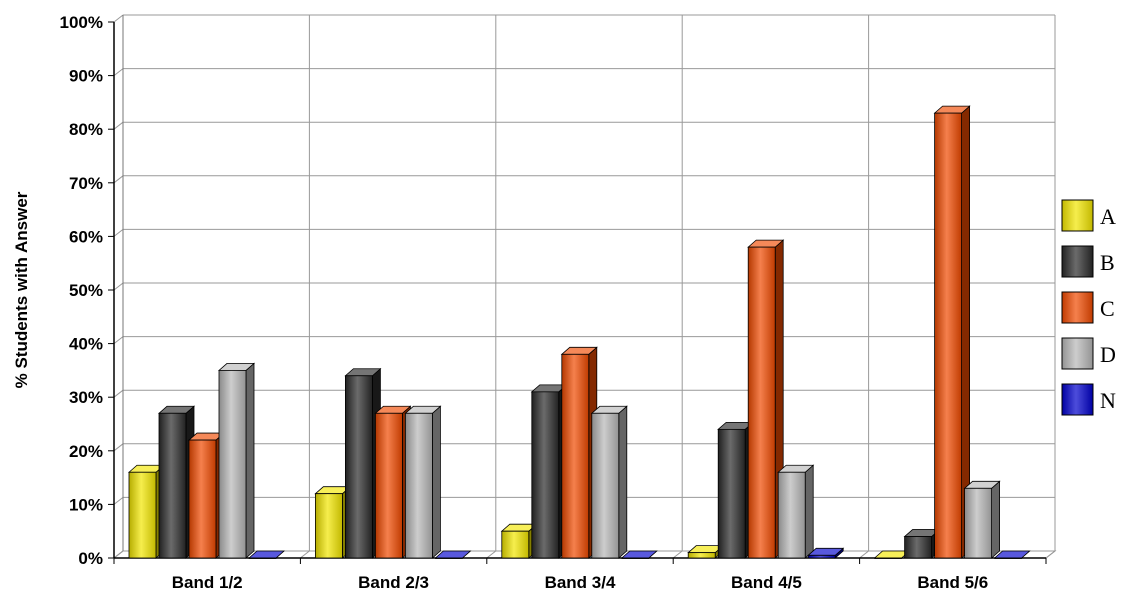 This screenshot has height=594, width=1130. Describe the element at coordinates (1108, 216) in the screenshot. I see `legend-label: A` at that location.